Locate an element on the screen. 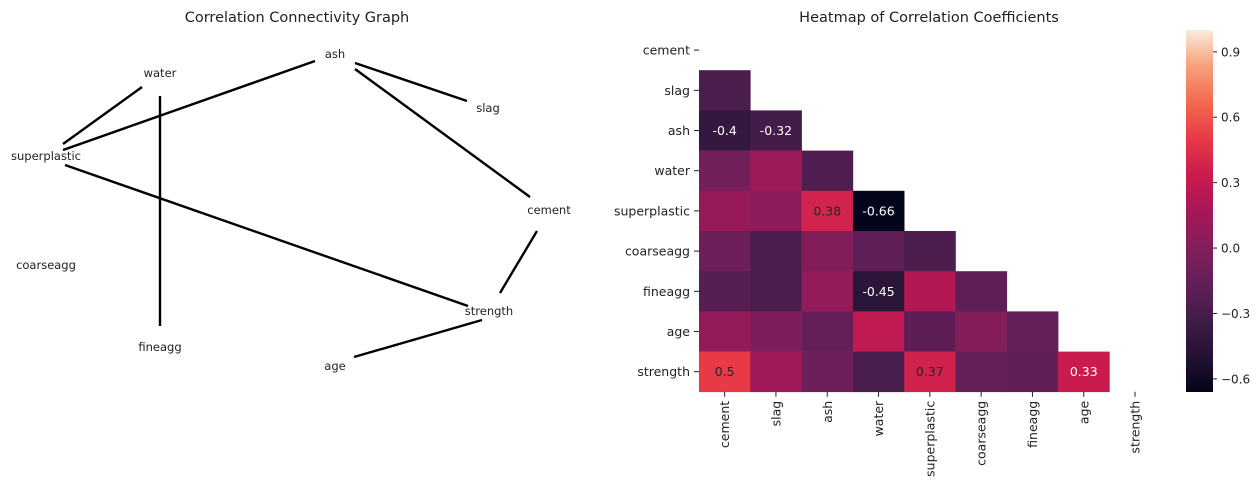  node-slag: slag is located at coordinates (488, 108).